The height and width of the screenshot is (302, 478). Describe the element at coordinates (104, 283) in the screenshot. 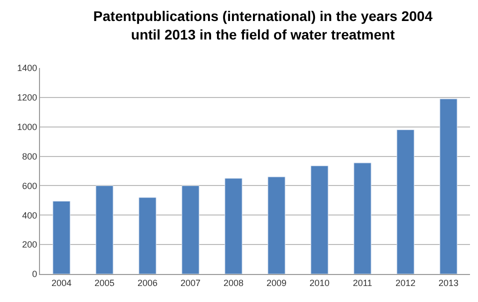

I see `x-tick-label: 2005` at that location.